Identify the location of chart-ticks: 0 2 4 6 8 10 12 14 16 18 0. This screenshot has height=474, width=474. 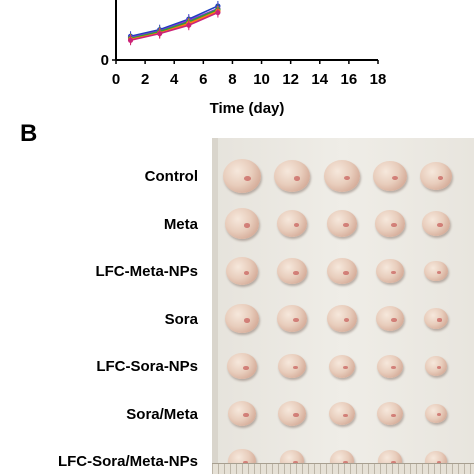
(244, 70).